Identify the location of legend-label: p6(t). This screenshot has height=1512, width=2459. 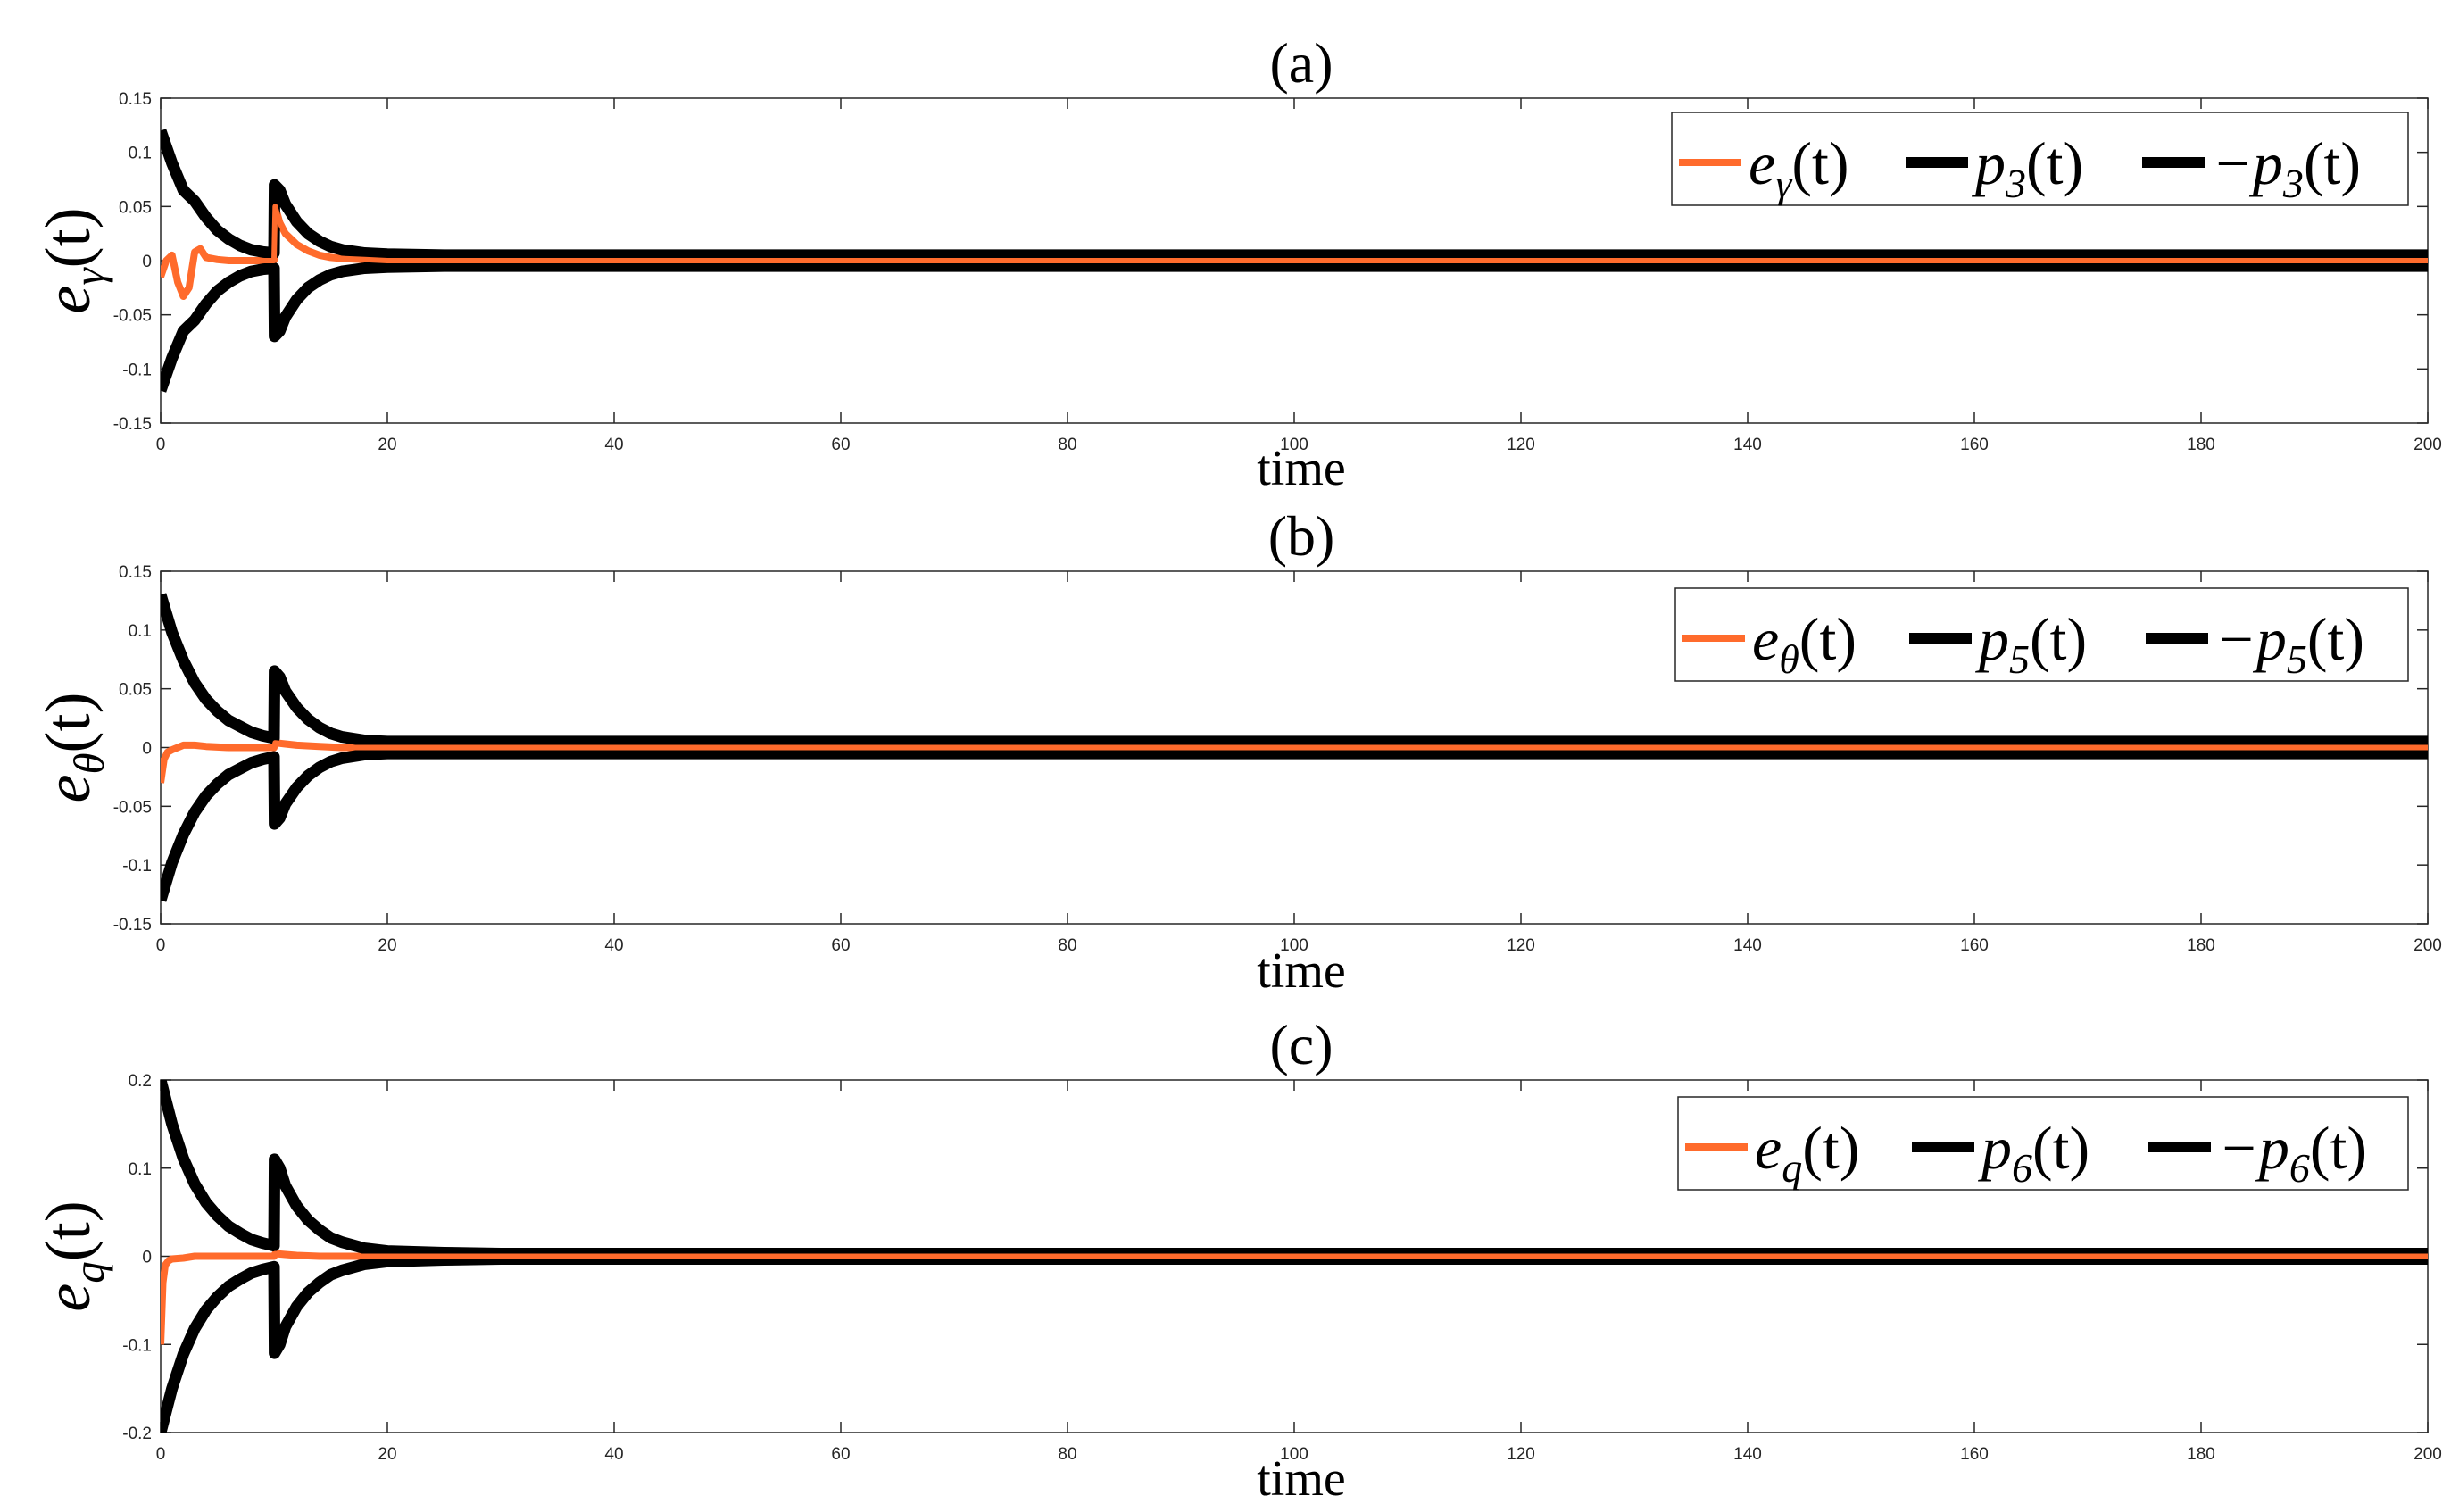
(2034, 1153).